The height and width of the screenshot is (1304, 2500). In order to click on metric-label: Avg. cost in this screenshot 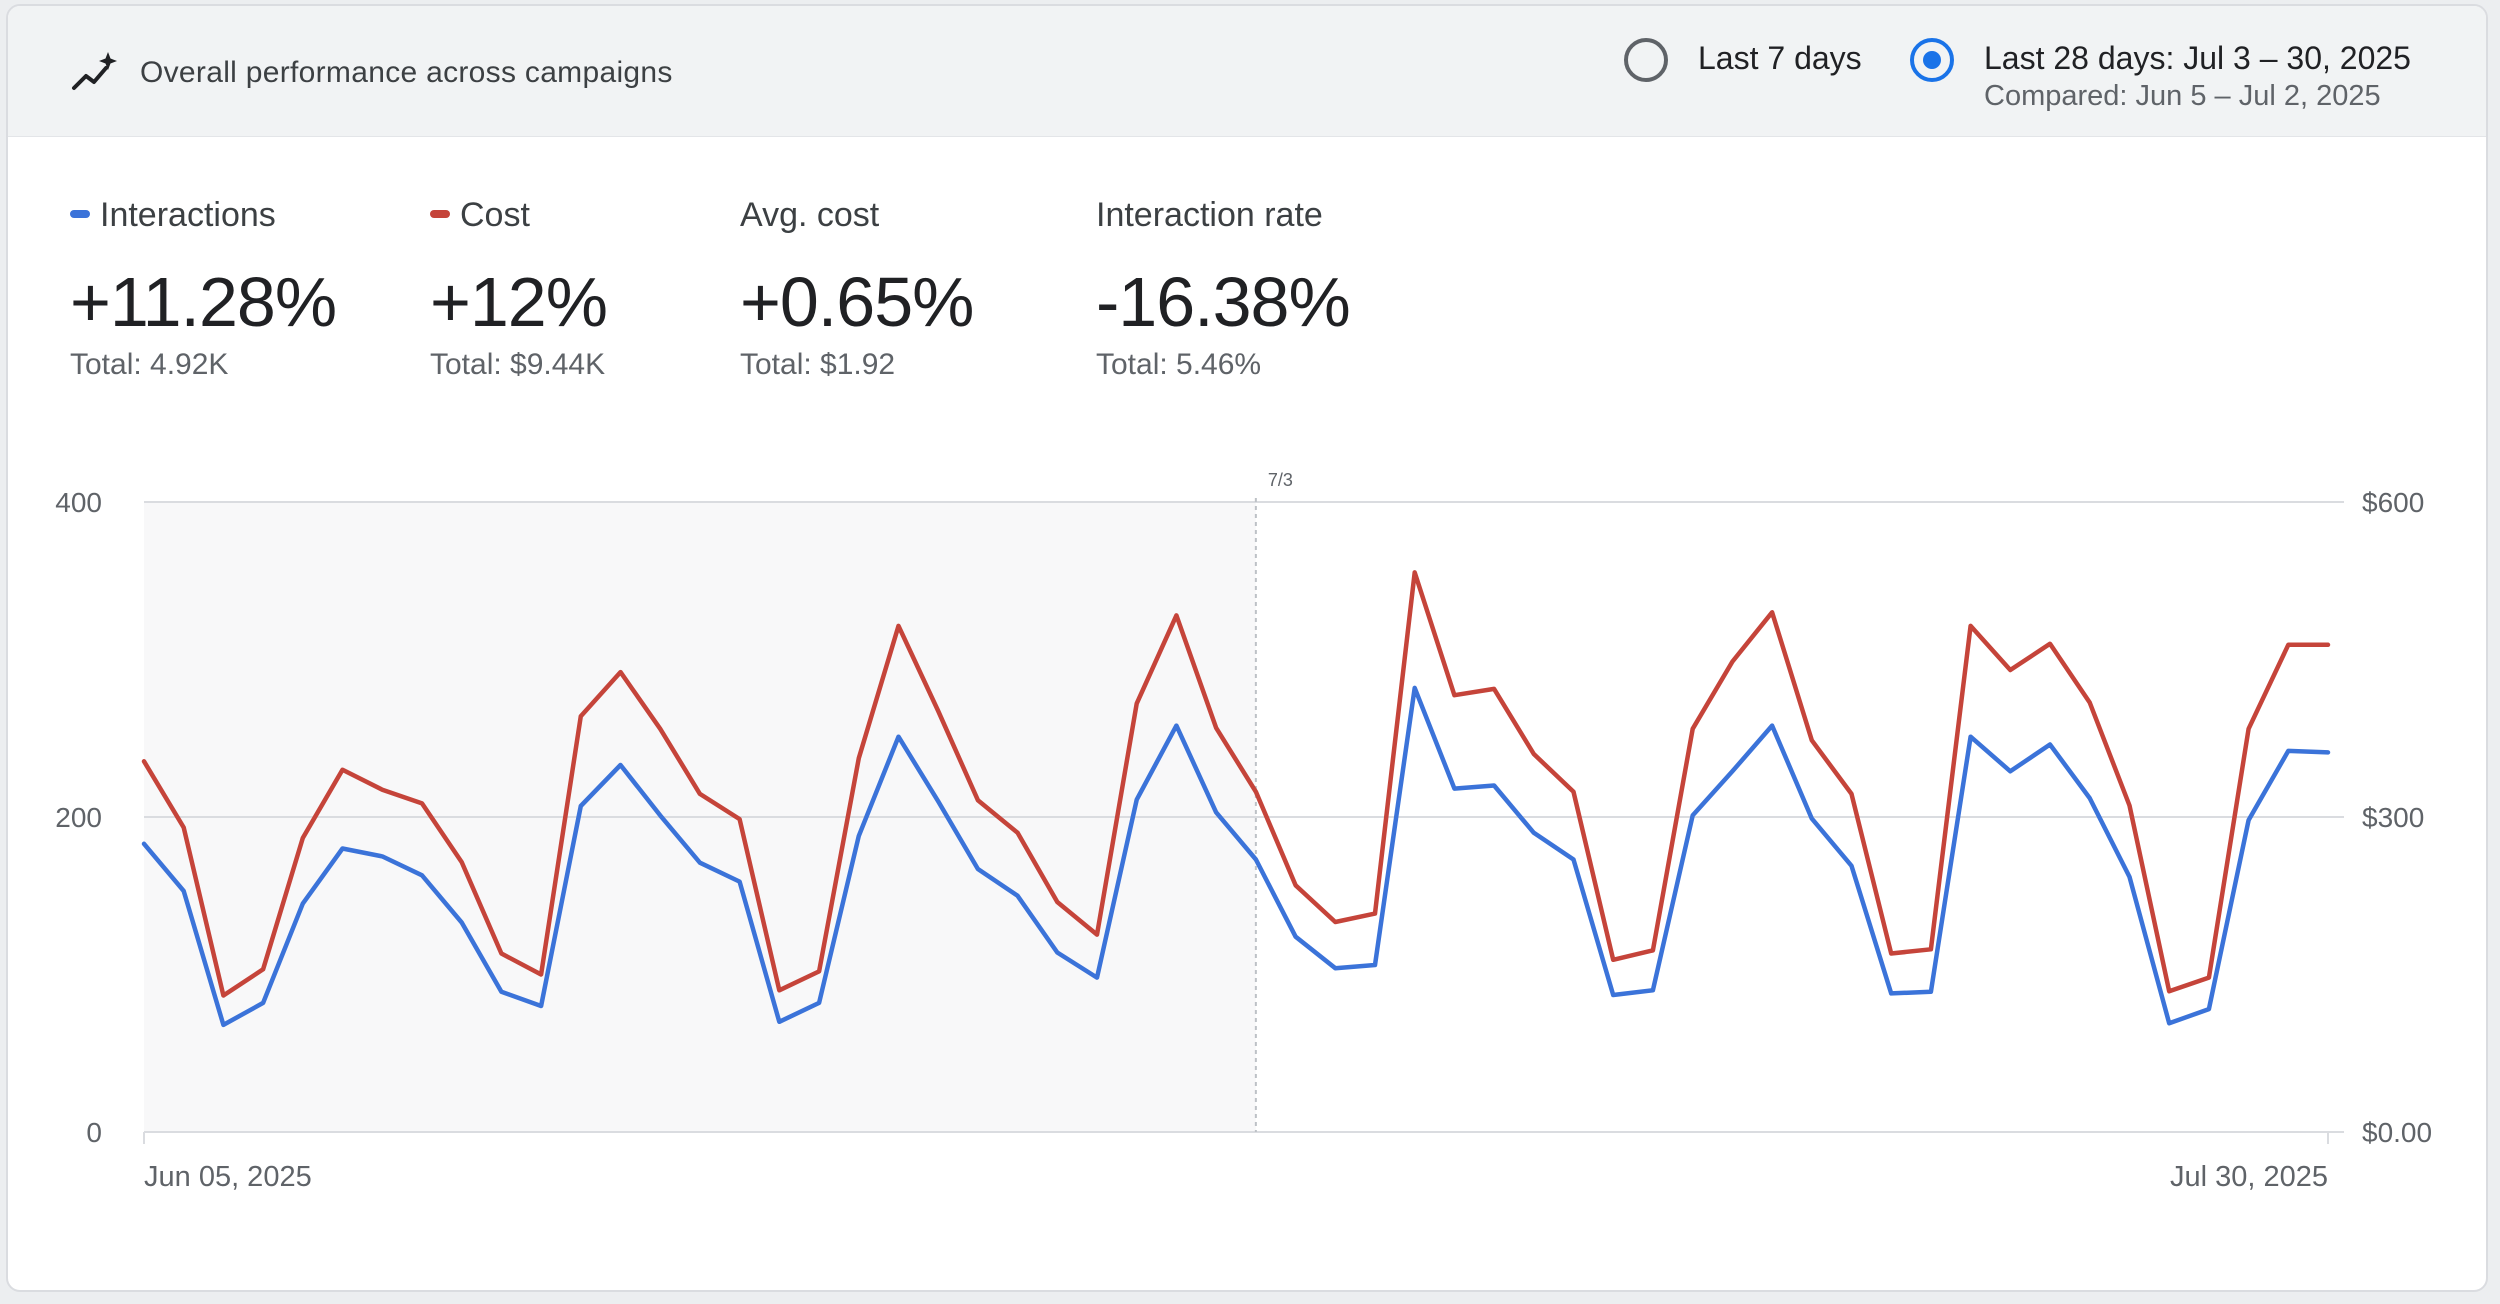, I will do `click(810, 215)`.